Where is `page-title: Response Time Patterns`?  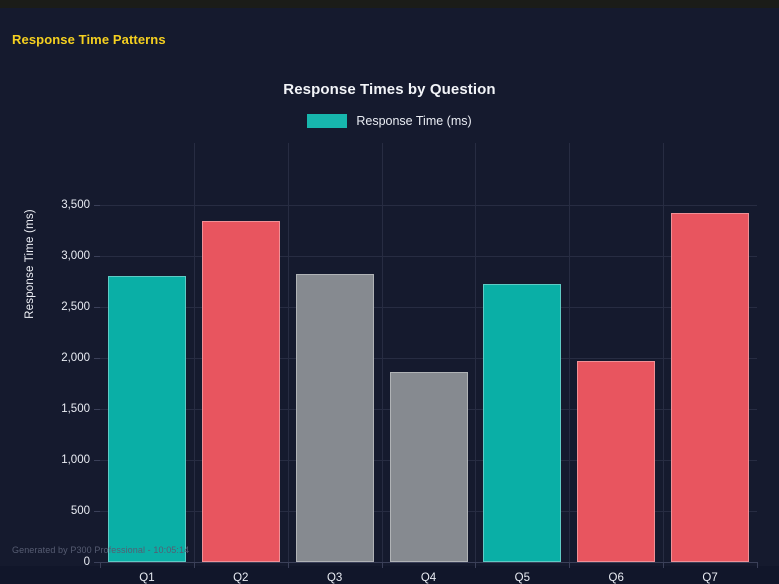 page-title: Response Time Patterns is located at coordinates (89, 39).